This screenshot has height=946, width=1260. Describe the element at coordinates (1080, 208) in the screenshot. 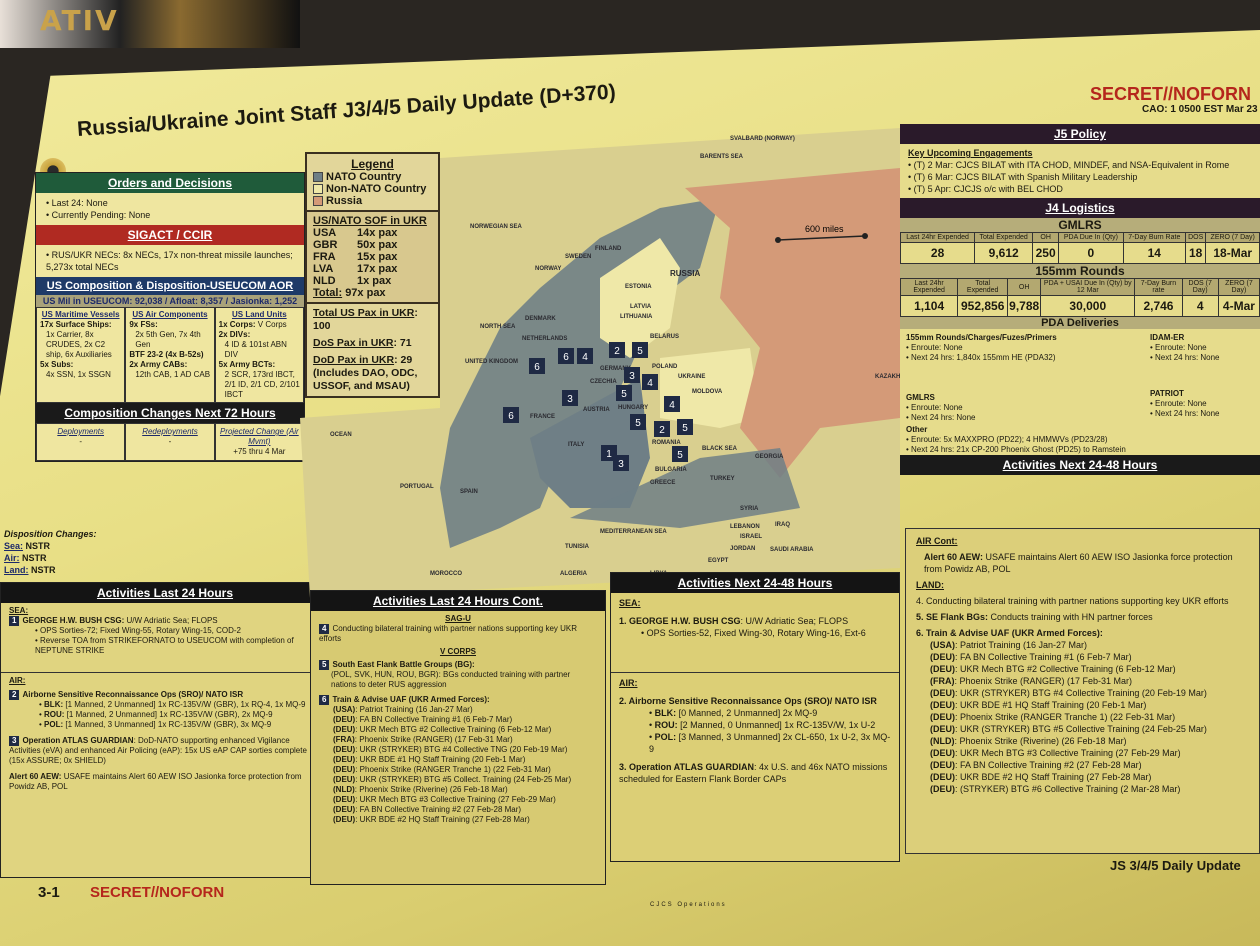

I see `j4-header: J4 Logistics` at that location.